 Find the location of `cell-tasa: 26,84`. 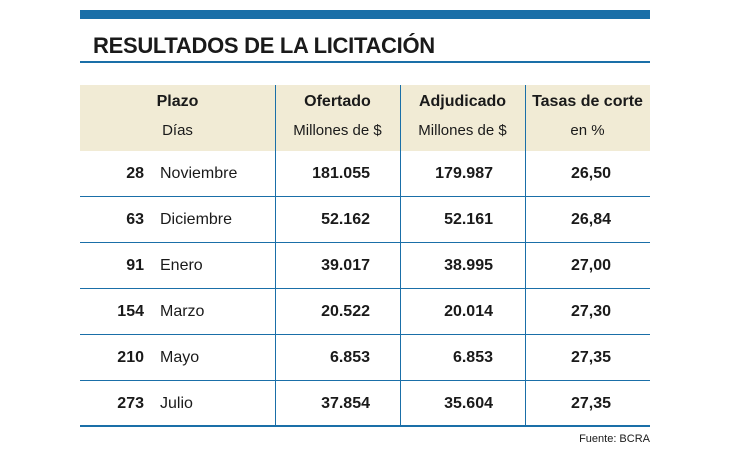

cell-tasa: 26,84 is located at coordinates (590, 219).